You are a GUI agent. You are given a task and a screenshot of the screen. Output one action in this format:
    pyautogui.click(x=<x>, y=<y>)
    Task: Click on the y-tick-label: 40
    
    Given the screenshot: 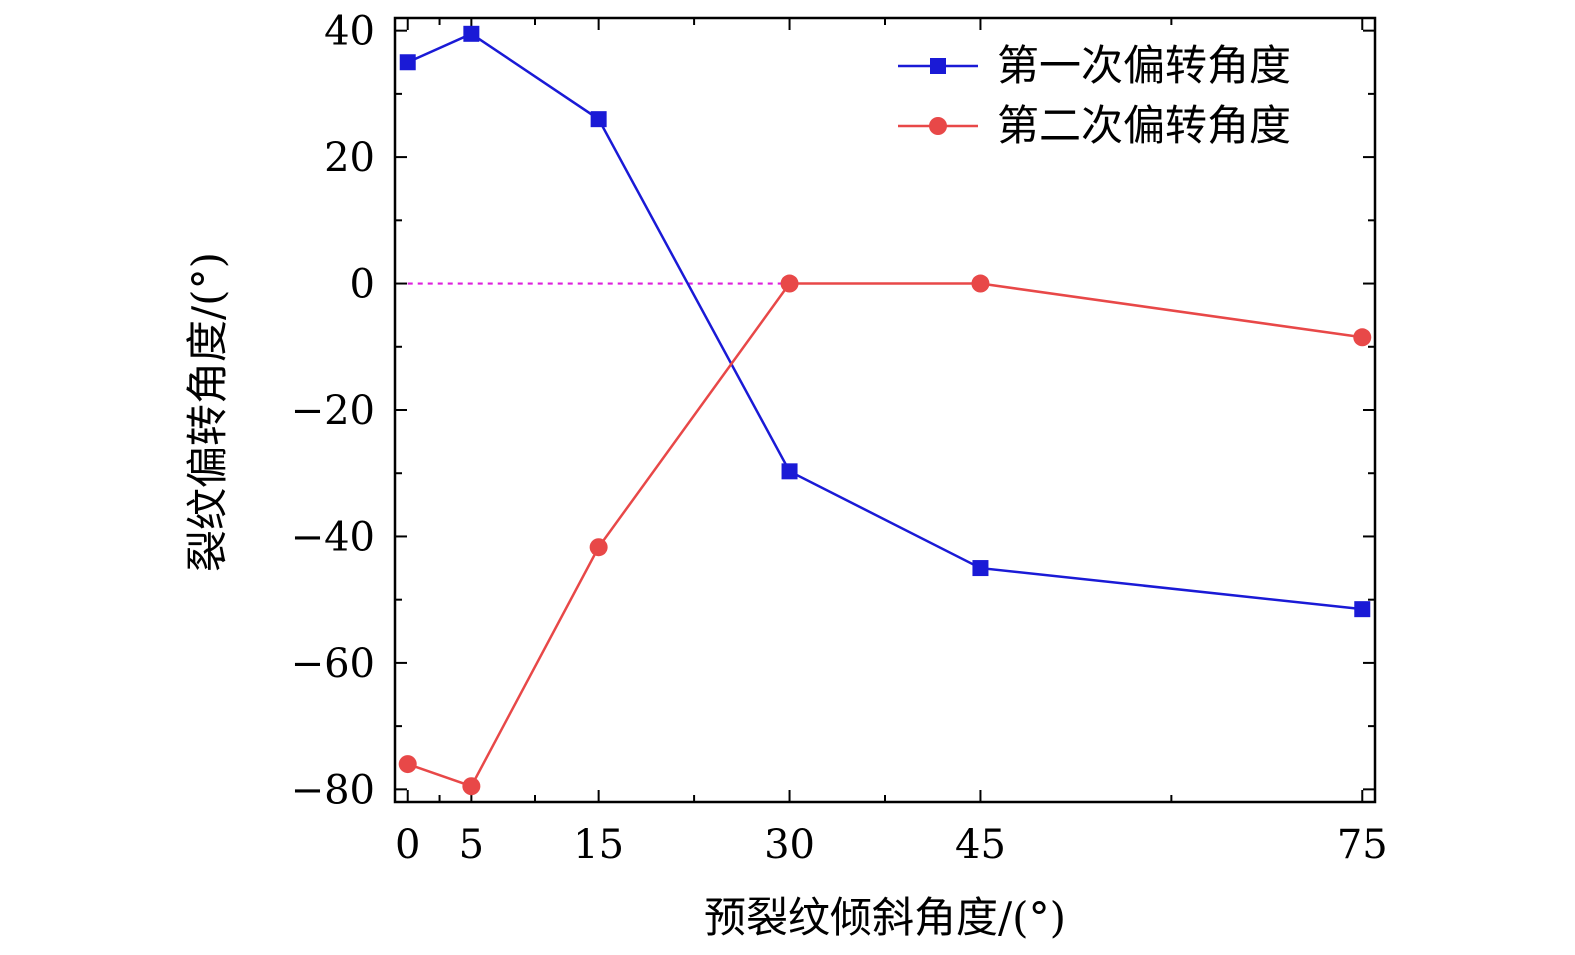 What is the action you would take?
    pyautogui.click(x=349, y=32)
    